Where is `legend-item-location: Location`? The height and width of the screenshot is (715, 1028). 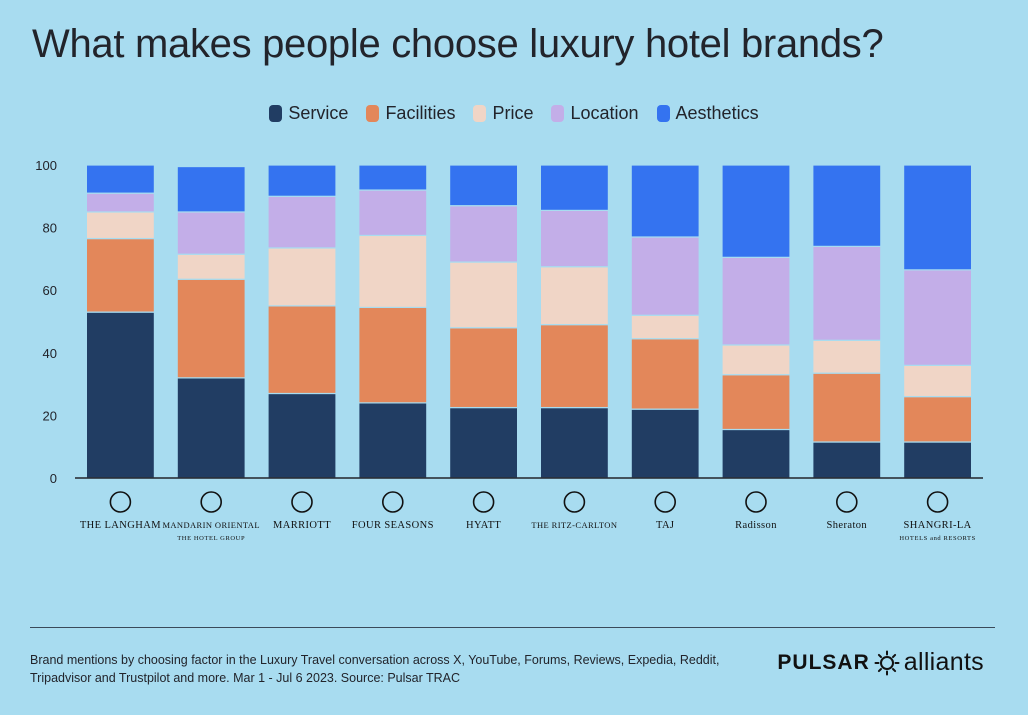 legend-item-location: Location is located at coordinates (595, 113).